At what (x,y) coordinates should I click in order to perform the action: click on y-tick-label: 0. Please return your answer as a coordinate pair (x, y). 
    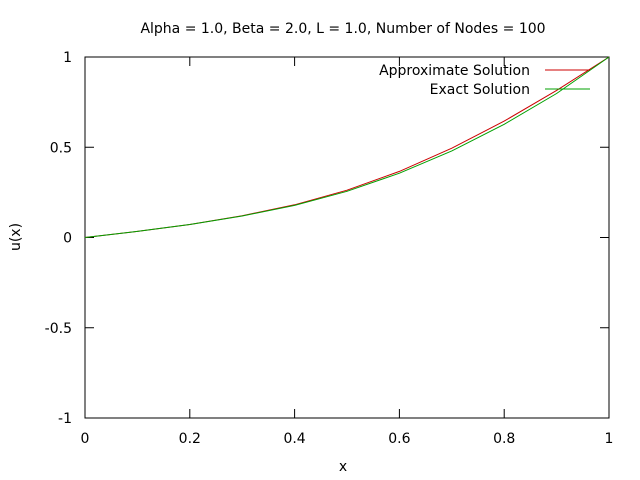
    Looking at the image, I should click on (67, 239).